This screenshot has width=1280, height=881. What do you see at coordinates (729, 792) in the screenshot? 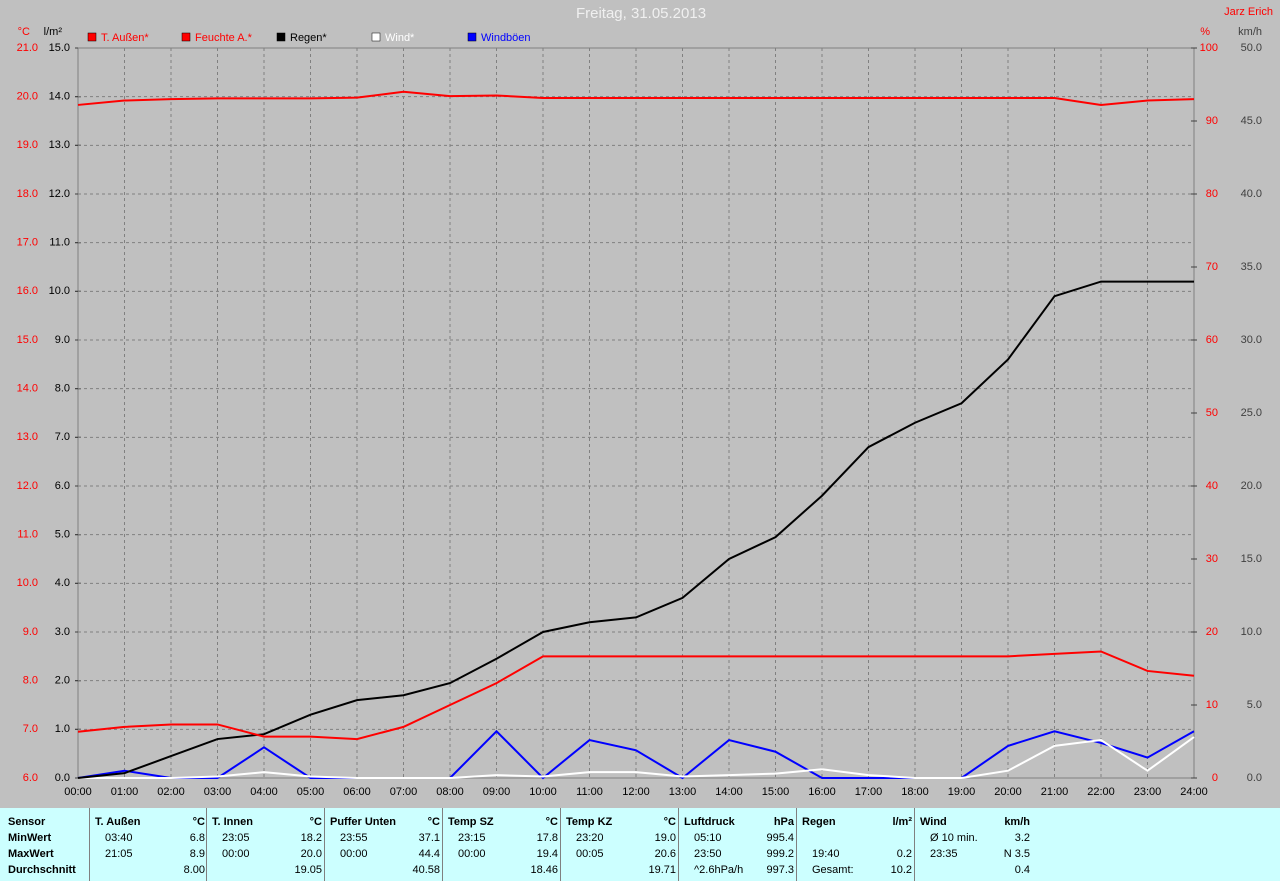
I see `x-tick-label: 14:00` at bounding box center [729, 792].